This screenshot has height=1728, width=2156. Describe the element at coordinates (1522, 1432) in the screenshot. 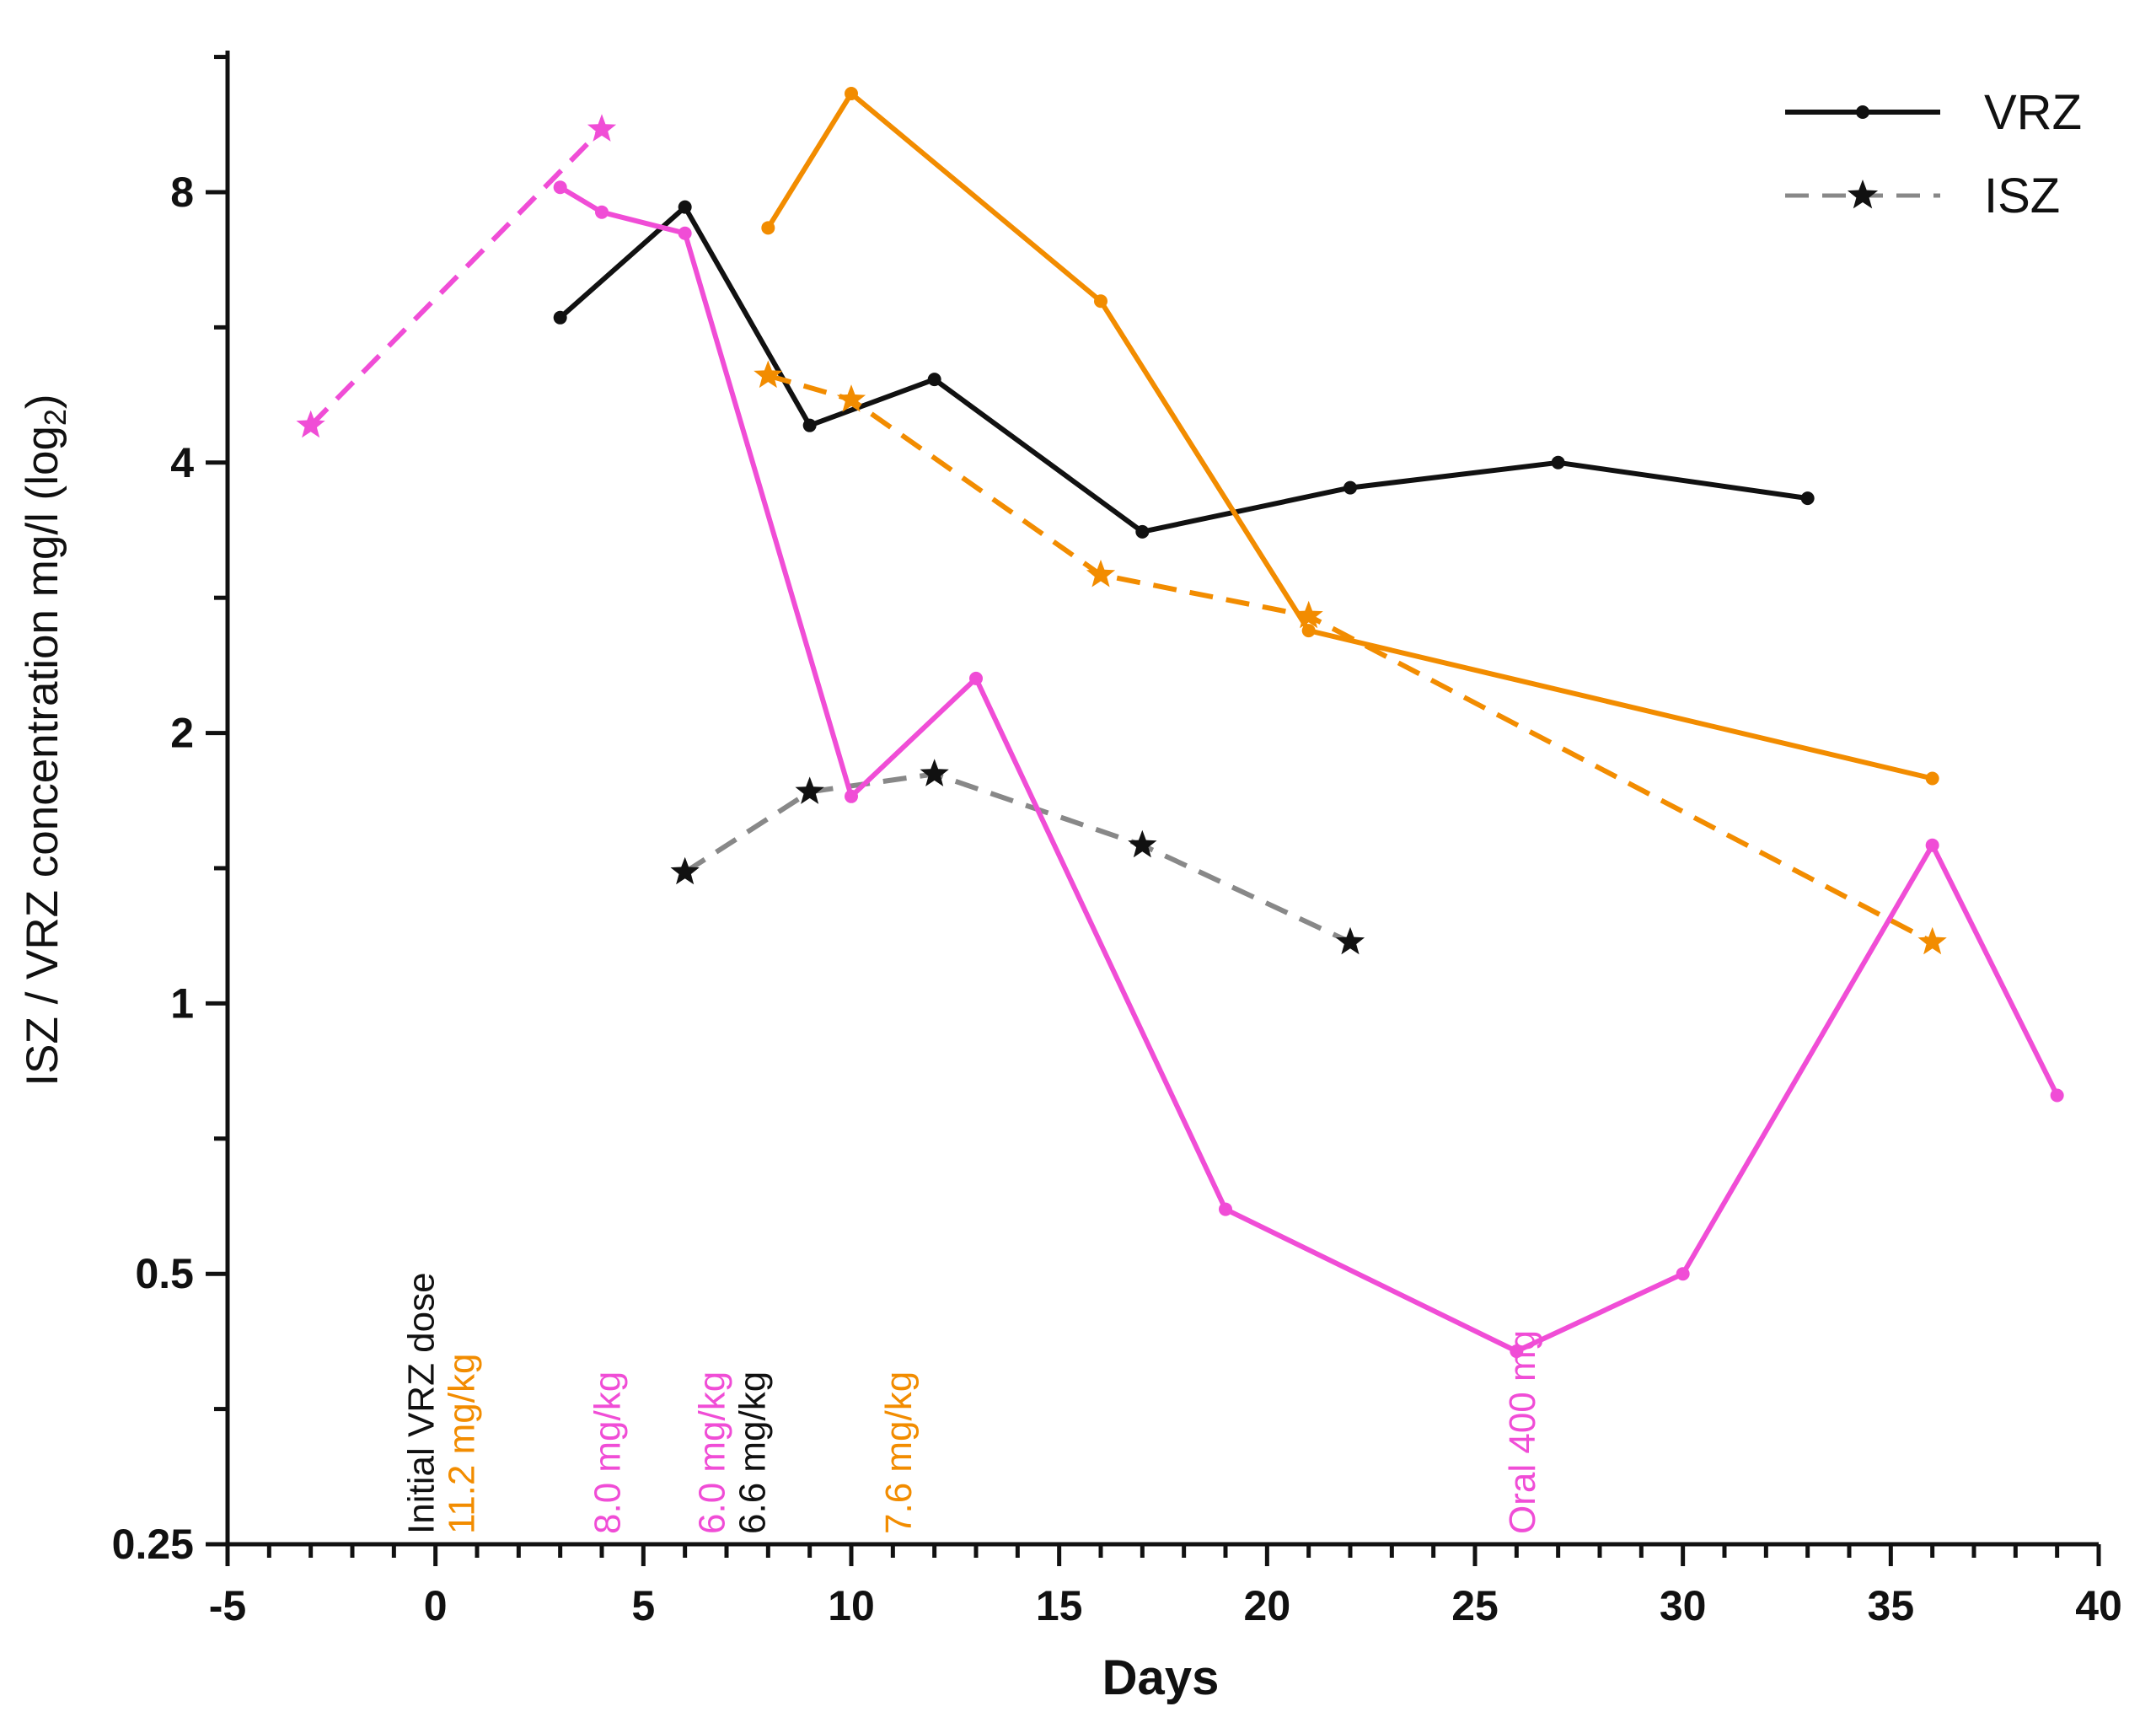

I see `dose-annotation-label: Oral 400 mg` at that location.